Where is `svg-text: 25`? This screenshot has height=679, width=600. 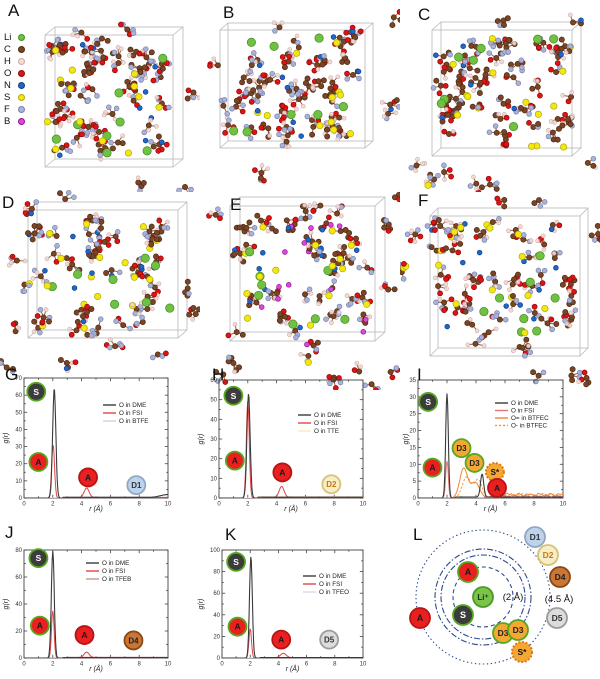
svg-text: 25 is located at coordinates (412, 415).